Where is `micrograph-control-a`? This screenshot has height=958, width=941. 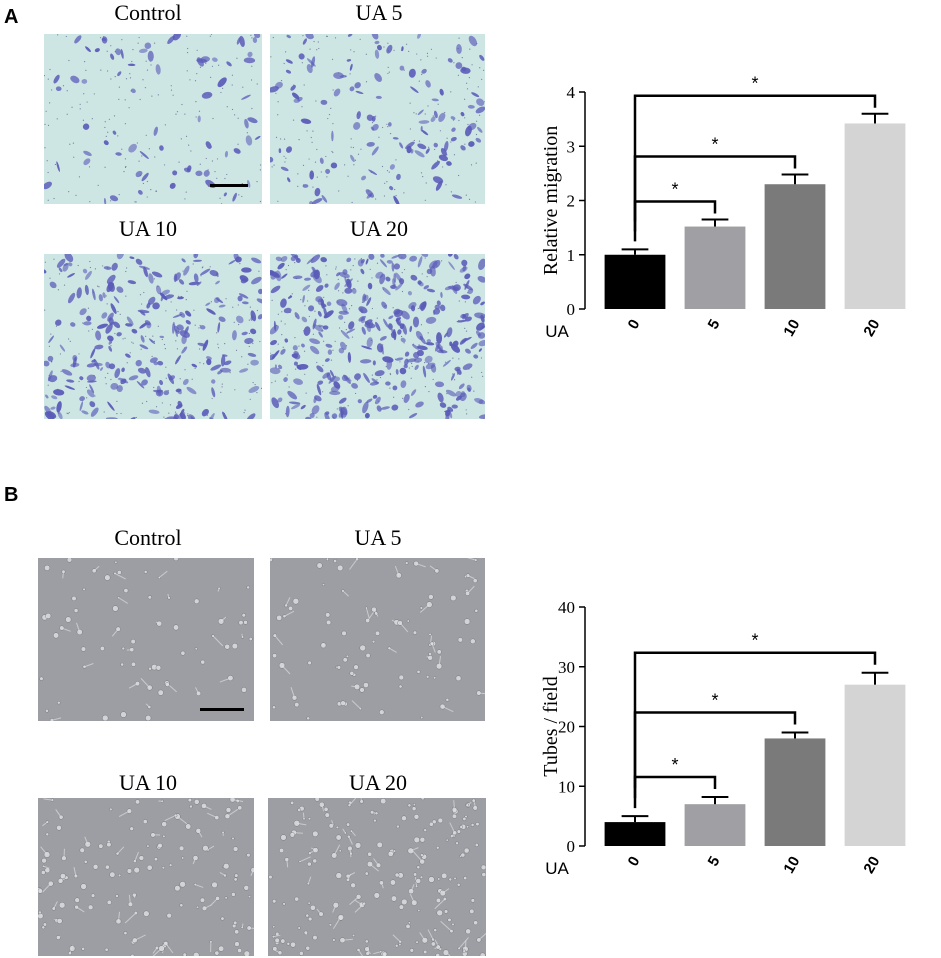
micrograph-control-a is located at coordinates (153, 119).